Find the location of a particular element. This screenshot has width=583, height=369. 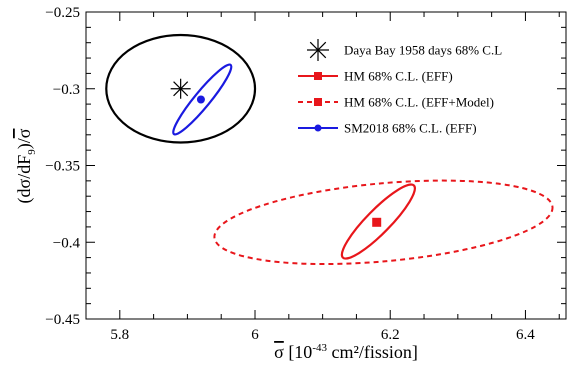

y-axis-bar: σ is located at coordinates (24, 133).